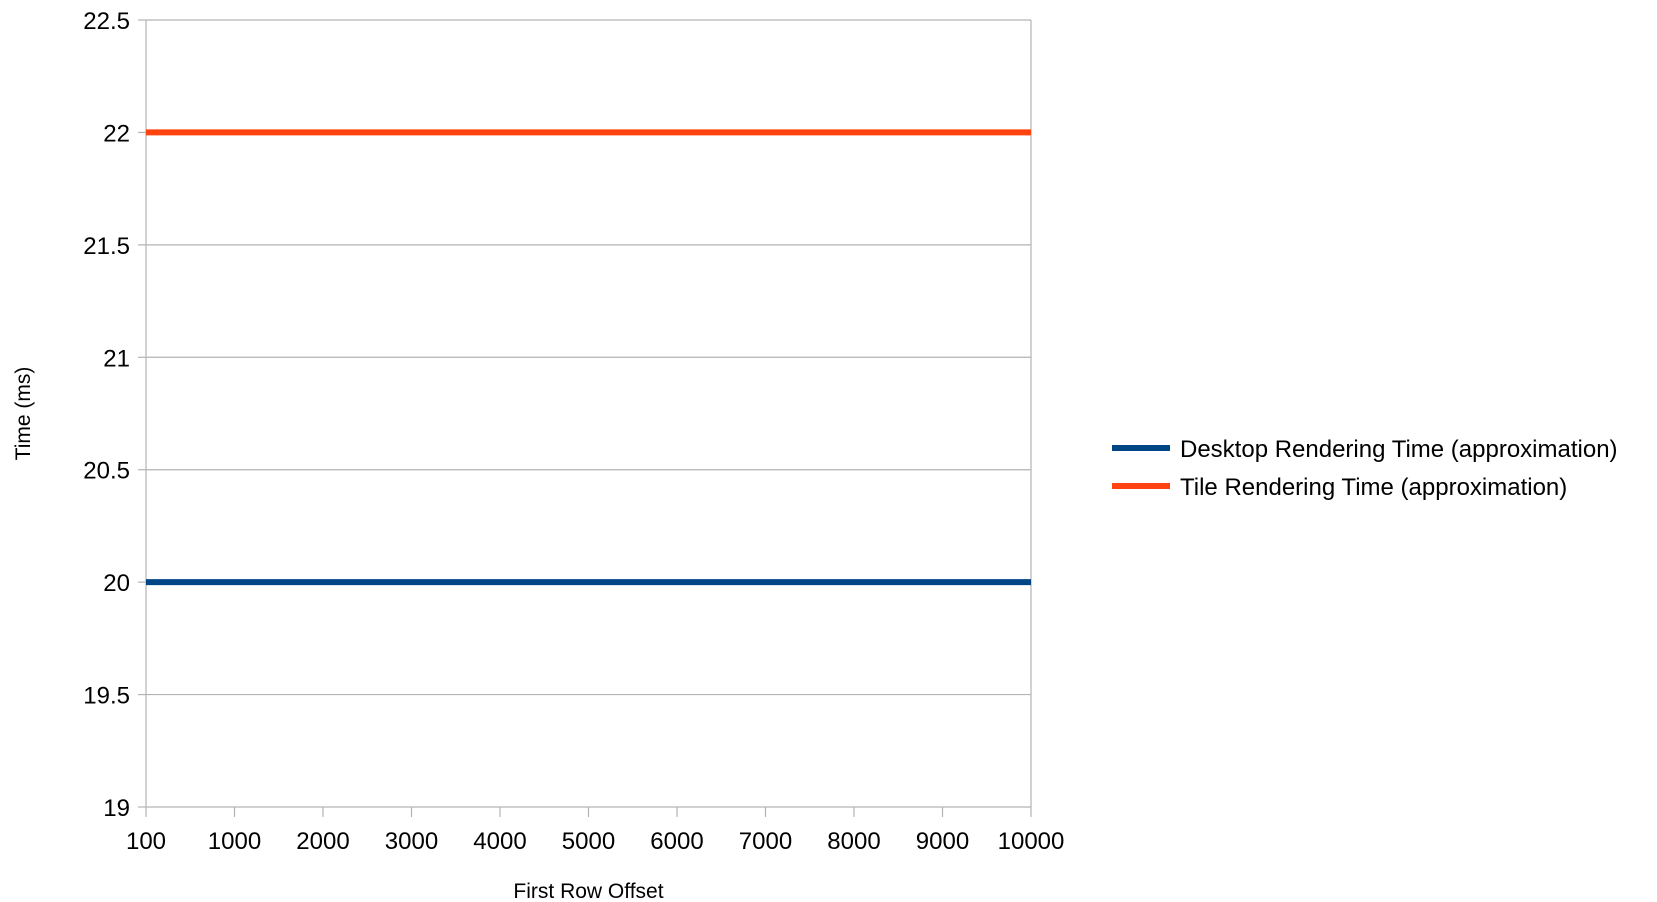 The width and height of the screenshot is (1657, 902). What do you see at coordinates (411, 841) in the screenshot?
I see `x-tick-label: 3000` at bounding box center [411, 841].